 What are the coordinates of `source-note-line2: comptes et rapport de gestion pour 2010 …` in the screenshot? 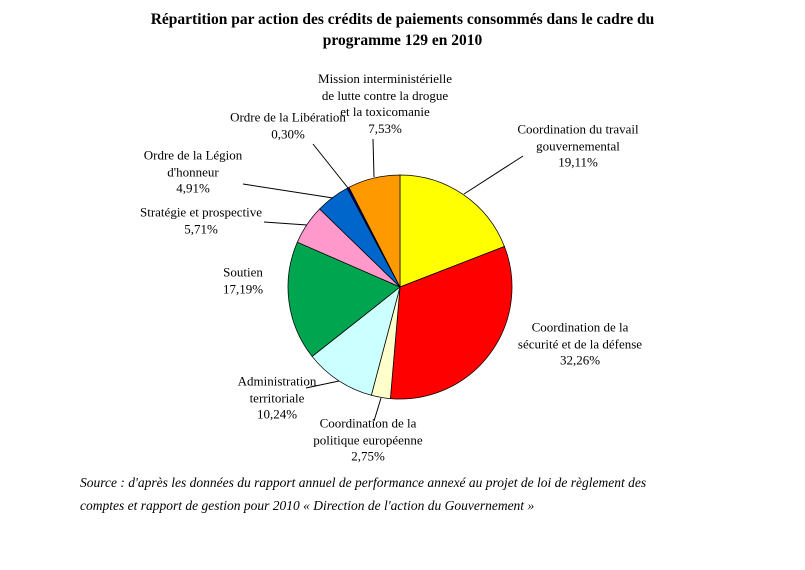 It's located at (307, 505).